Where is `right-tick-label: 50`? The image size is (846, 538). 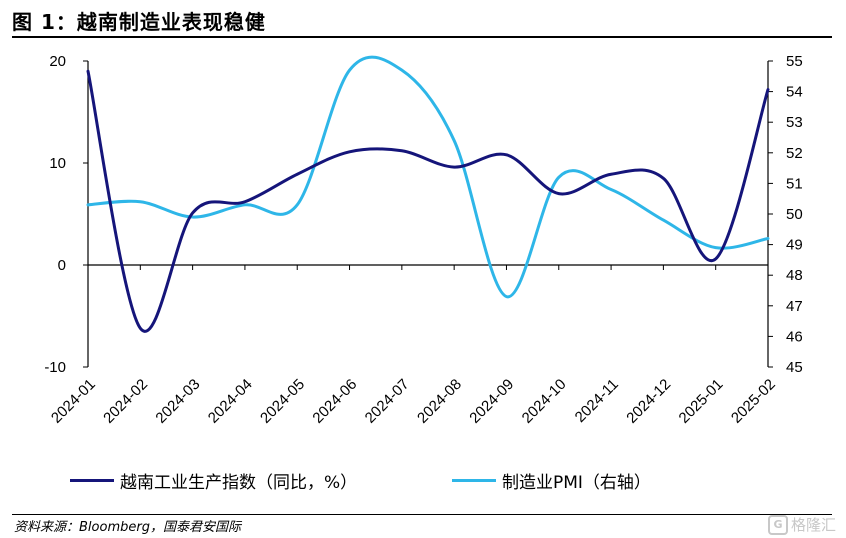 right-tick-label: 50 is located at coordinates (794, 214).